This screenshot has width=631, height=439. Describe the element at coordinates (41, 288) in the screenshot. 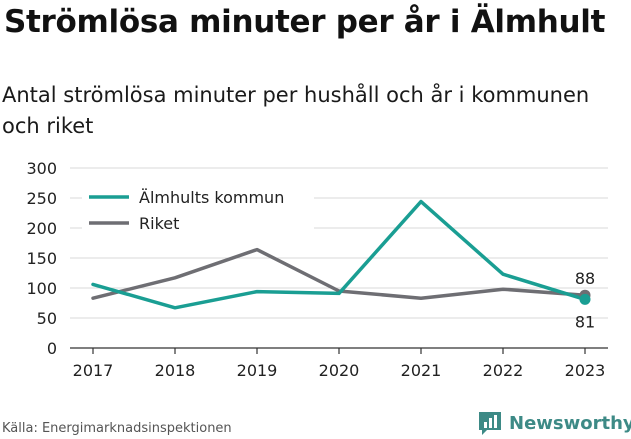

I see `y-tick-label: 100` at that location.